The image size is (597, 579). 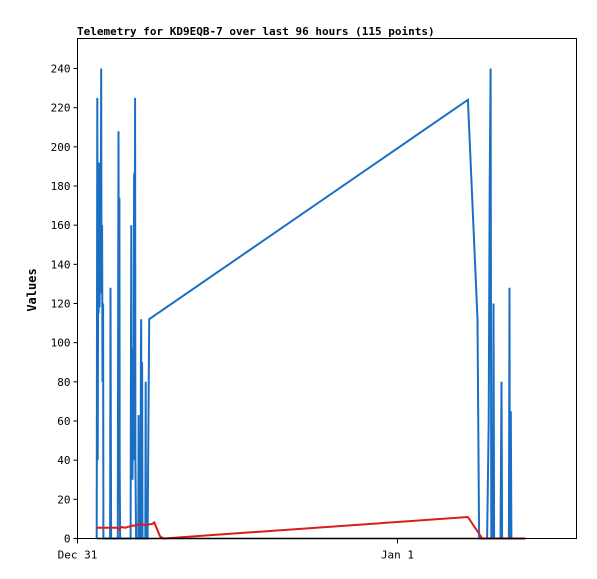 I want to click on x-tick-label: Dec 31, so click(x=78, y=555).